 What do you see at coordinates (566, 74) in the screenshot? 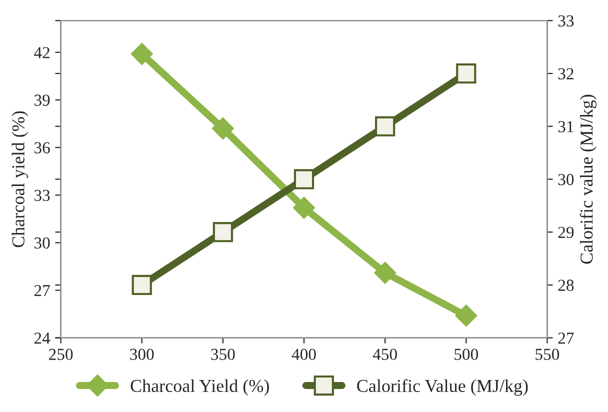
I see `y2-tick-label: 32` at bounding box center [566, 74].